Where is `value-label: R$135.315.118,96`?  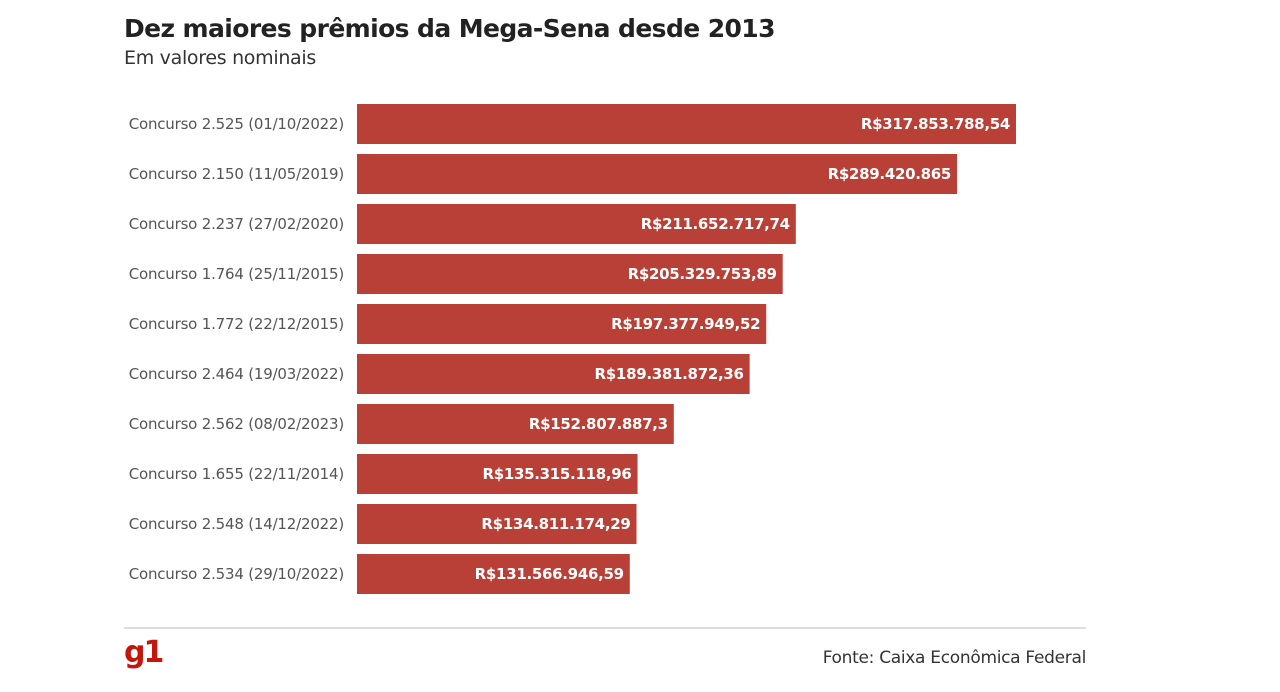
value-label: R$135.315.118,96 is located at coordinates (556, 474).